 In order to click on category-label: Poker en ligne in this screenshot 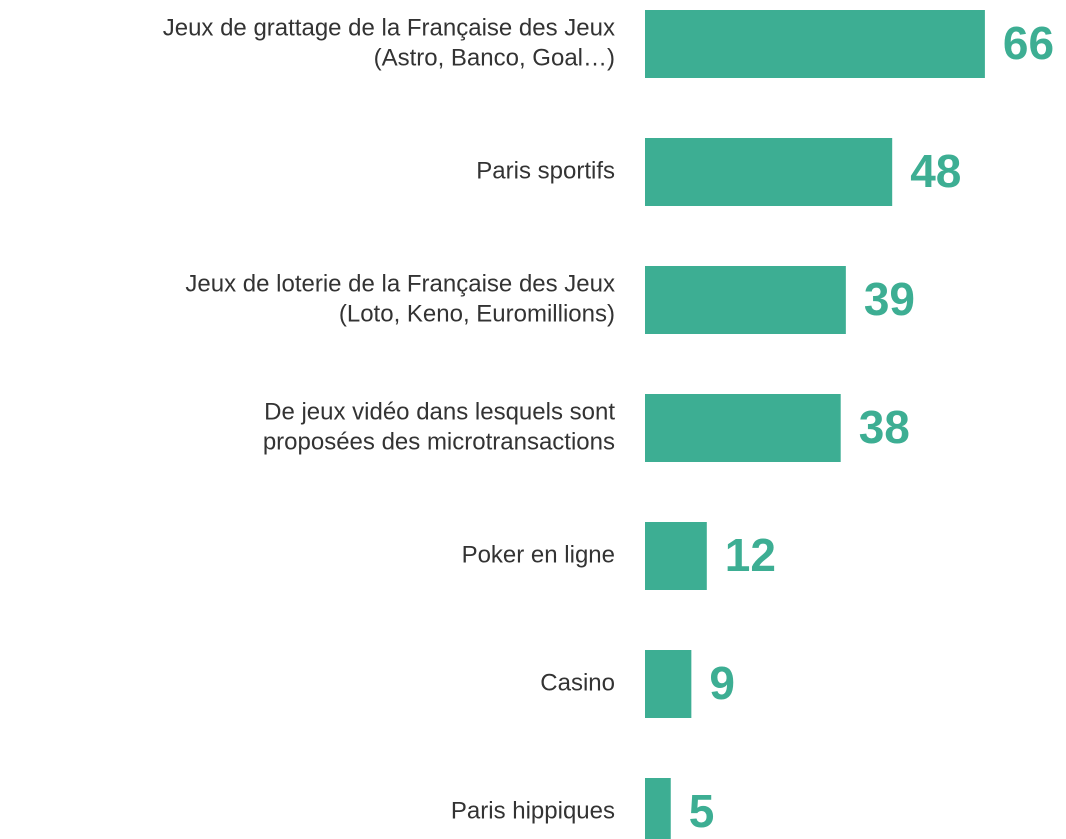, I will do `click(538, 554)`.